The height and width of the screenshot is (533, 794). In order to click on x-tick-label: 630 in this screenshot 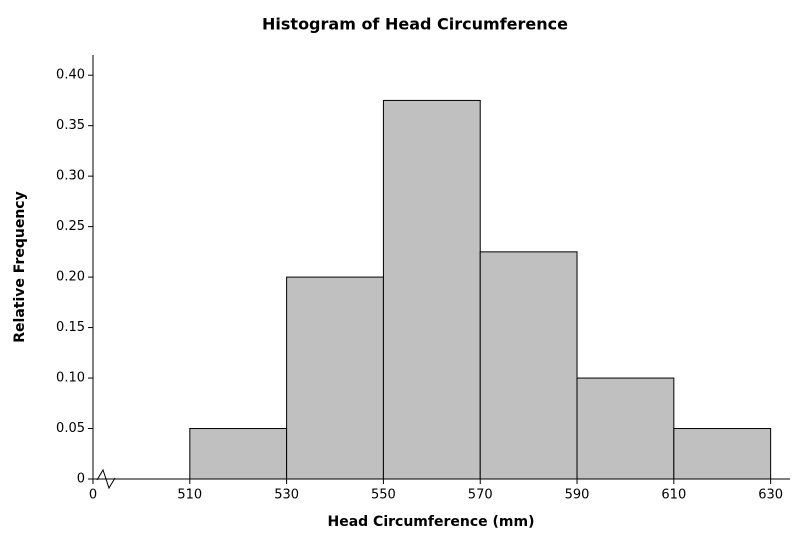, I will do `click(770, 495)`.